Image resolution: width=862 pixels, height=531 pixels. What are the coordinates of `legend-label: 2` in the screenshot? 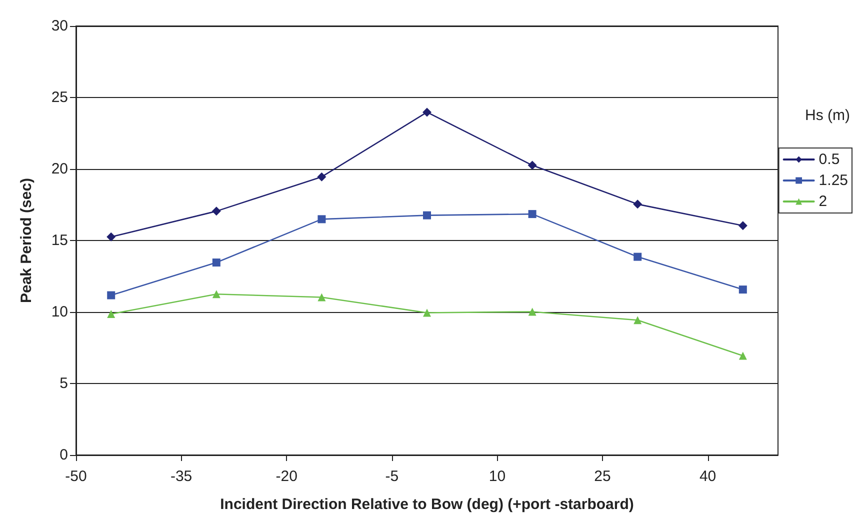 It's located at (823, 201).